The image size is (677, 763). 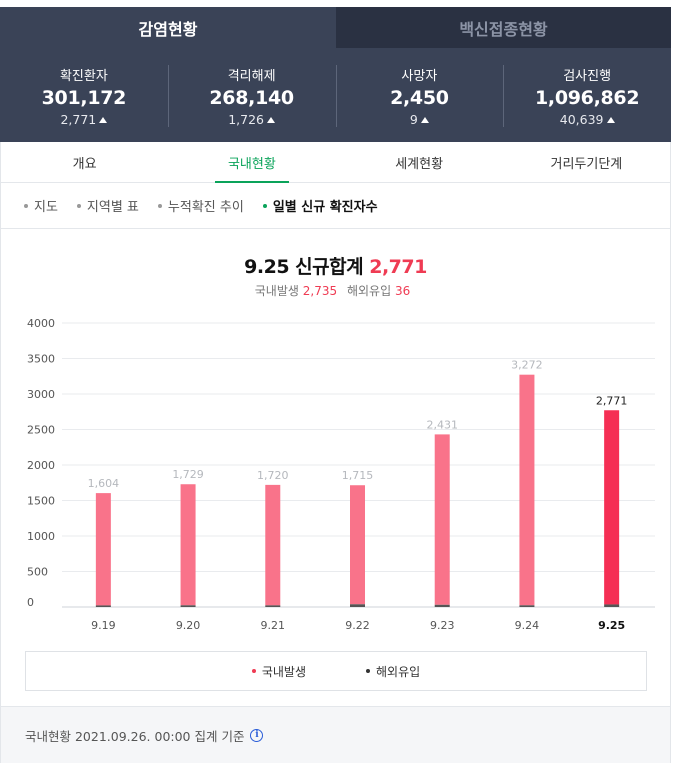 What do you see at coordinates (273, 475) in the screenshot?
I see `data-label: 1,720` at bounding box center [273, 475].